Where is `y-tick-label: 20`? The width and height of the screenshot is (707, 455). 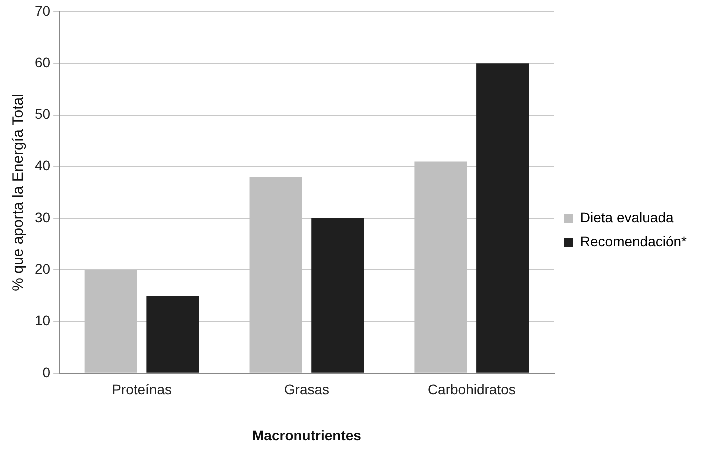
y-tick-label: 20 is located at coordinates (42, 269).